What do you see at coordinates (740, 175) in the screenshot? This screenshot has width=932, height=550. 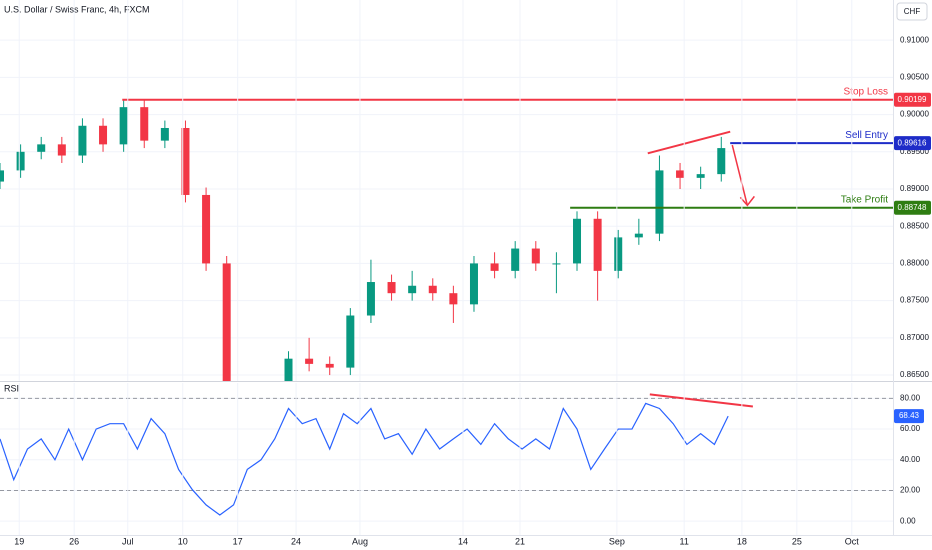 I see `arrow-line` at bounding box center [740, 175].